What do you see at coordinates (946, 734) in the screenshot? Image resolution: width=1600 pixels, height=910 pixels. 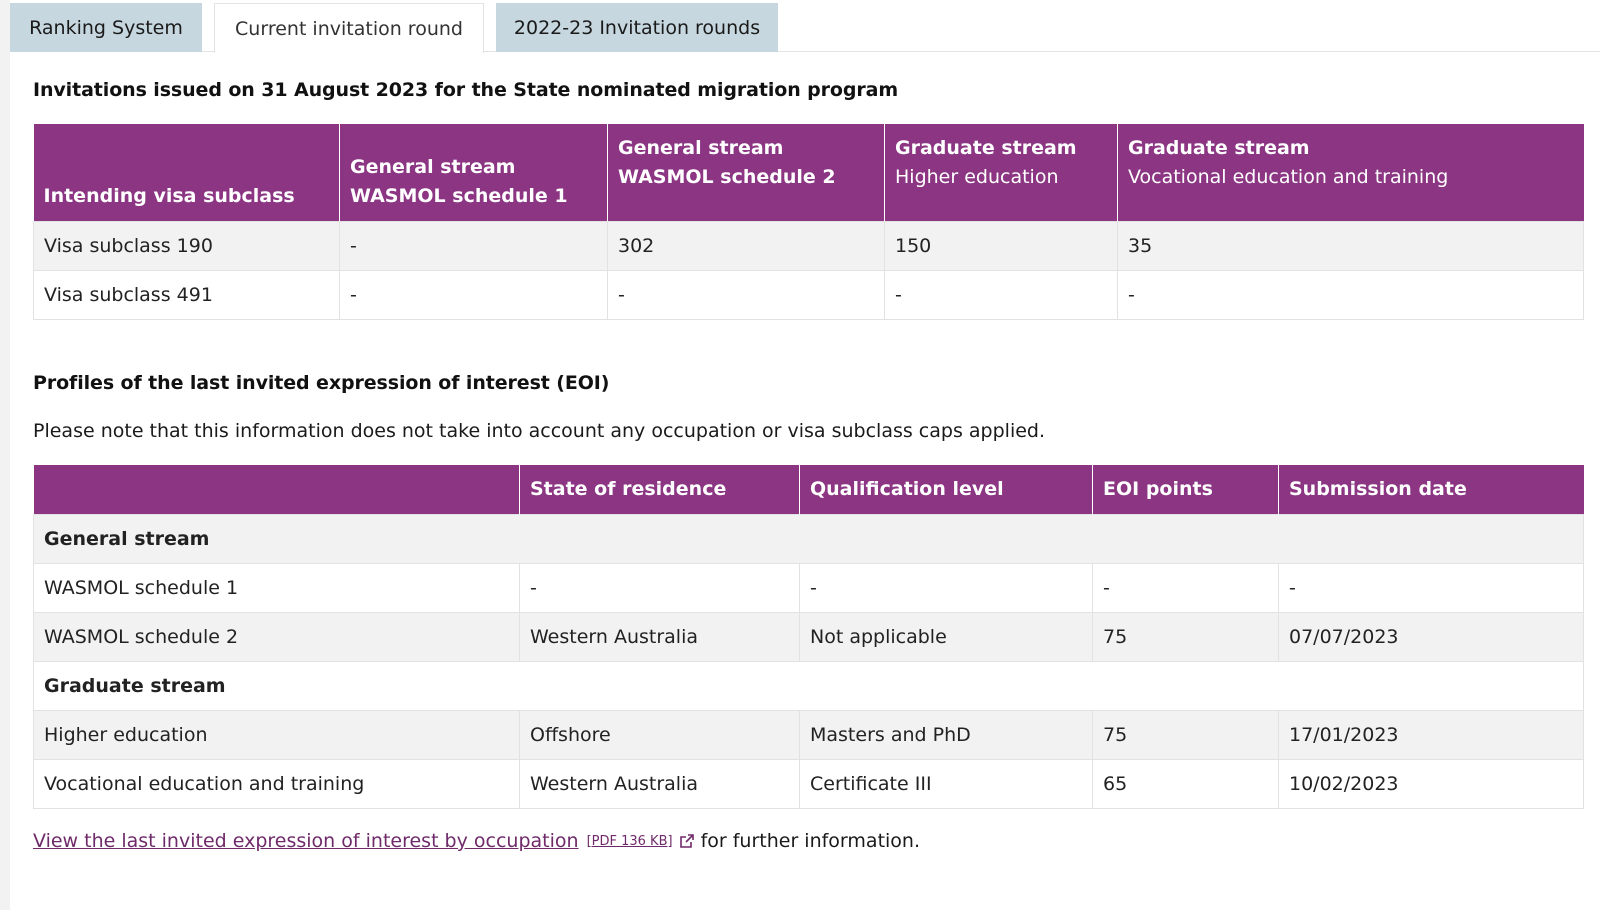 I see `cell-qualification: Masters and PhD` at bounding box center [946, 734].